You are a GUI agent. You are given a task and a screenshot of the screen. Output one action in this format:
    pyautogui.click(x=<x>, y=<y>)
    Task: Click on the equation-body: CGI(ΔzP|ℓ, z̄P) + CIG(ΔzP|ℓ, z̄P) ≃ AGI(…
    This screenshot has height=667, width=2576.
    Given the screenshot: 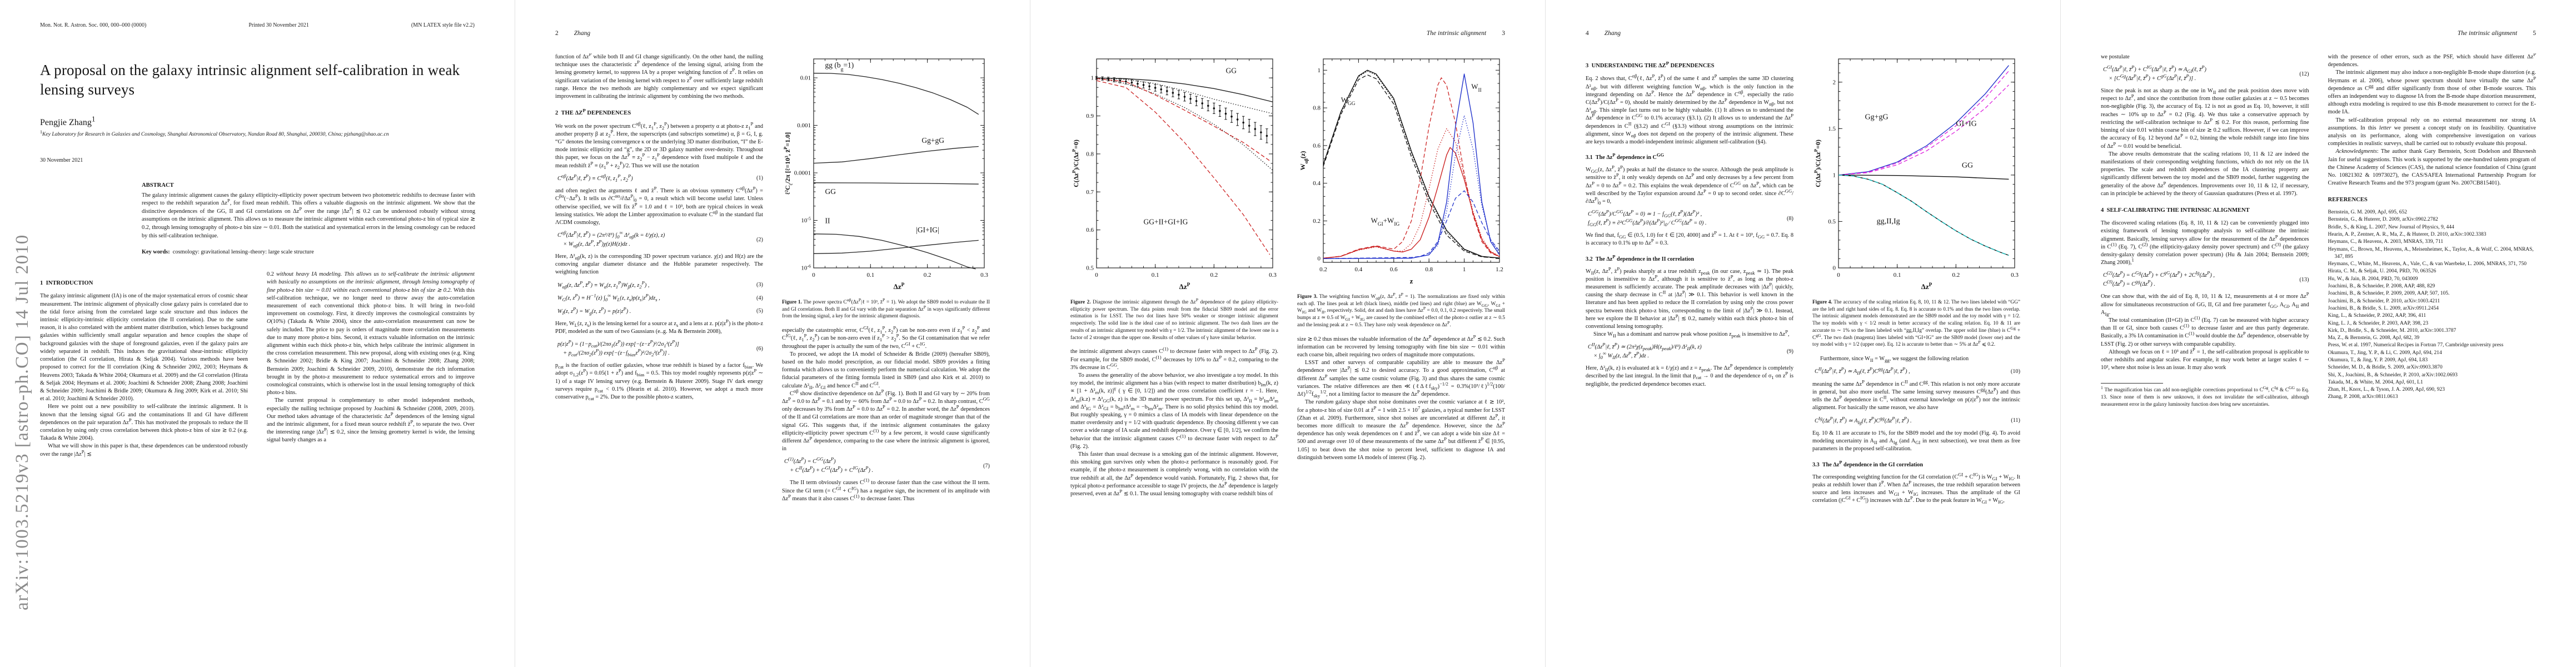 What is the action you would take?
    pyautogui.click(x=2154, y=73)
    